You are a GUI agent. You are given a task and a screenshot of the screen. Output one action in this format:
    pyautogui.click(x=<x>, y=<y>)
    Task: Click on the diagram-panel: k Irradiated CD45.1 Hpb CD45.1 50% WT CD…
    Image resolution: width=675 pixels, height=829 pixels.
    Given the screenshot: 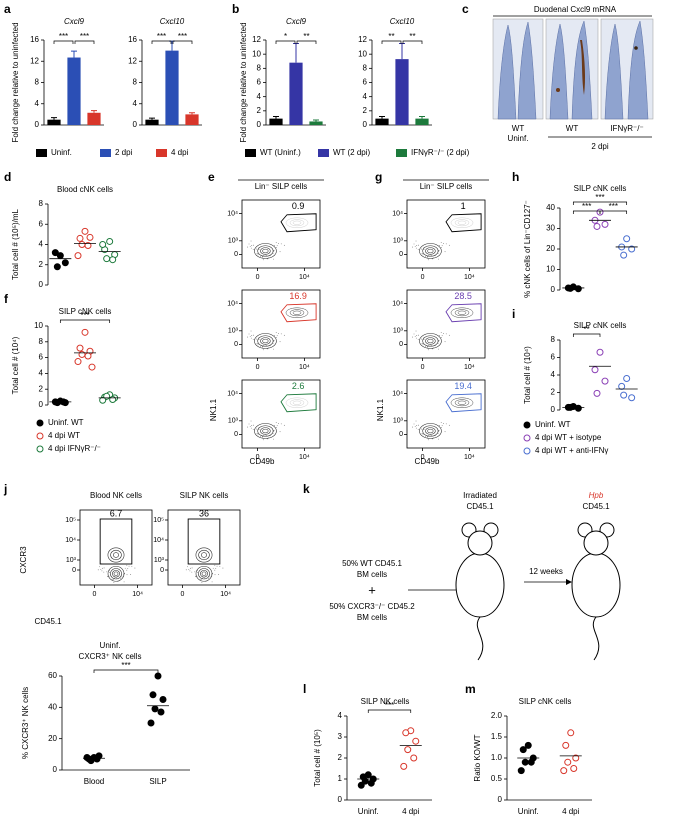 What is the action you would take?
    pyautogui.click(x=462, y=571)
    